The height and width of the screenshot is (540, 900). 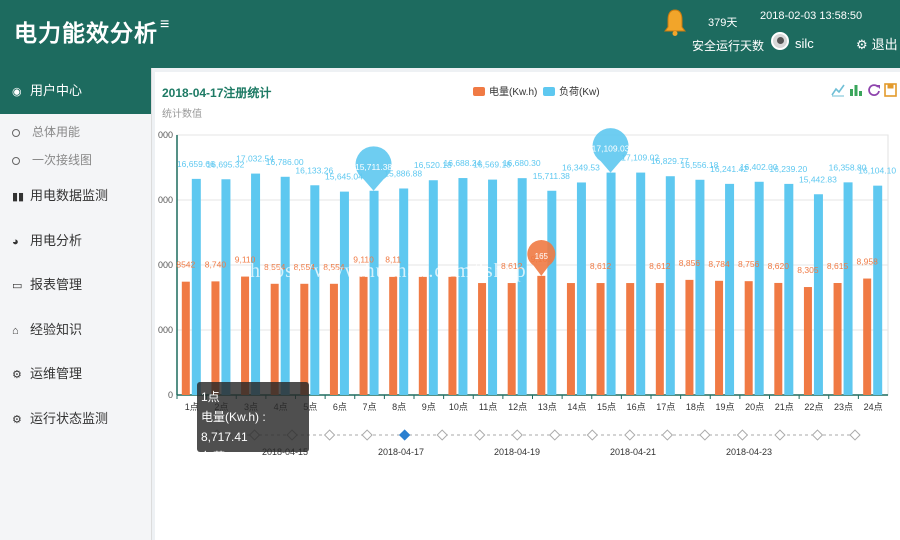 I want to click on x-tick-label: 23点, so click(x=843, y=407).